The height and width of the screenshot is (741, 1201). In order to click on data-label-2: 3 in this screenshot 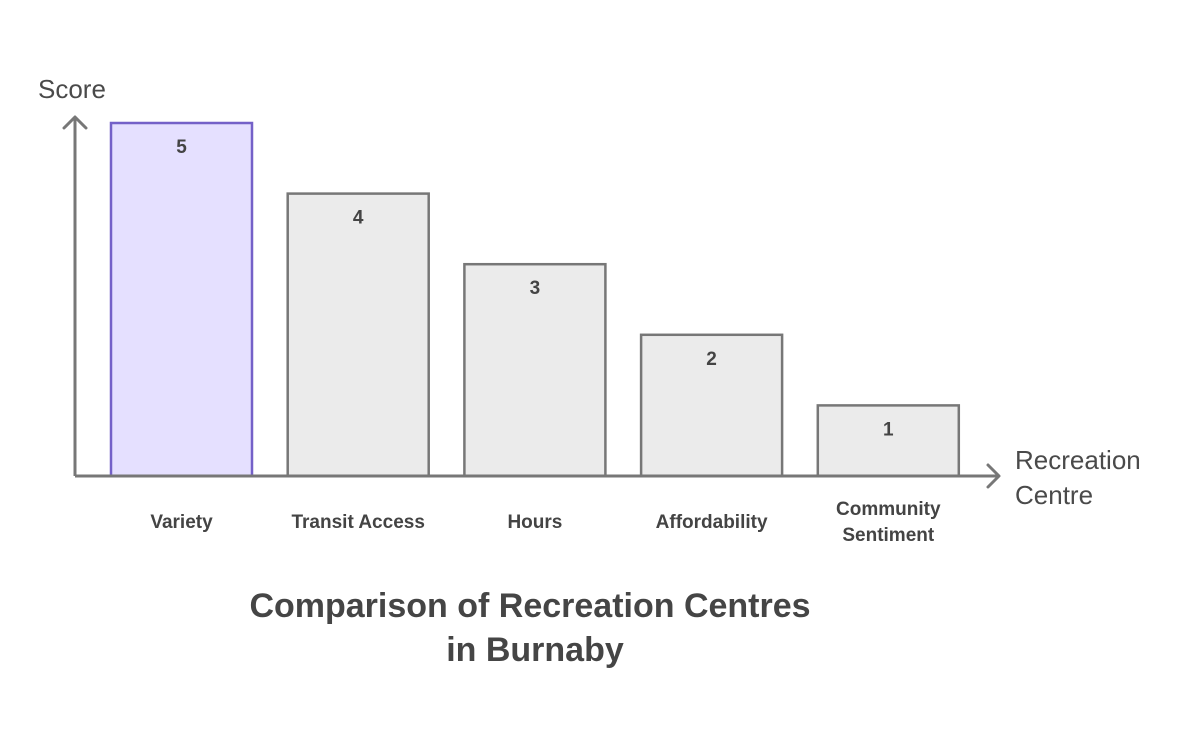, I will do `click(535, 288)`.